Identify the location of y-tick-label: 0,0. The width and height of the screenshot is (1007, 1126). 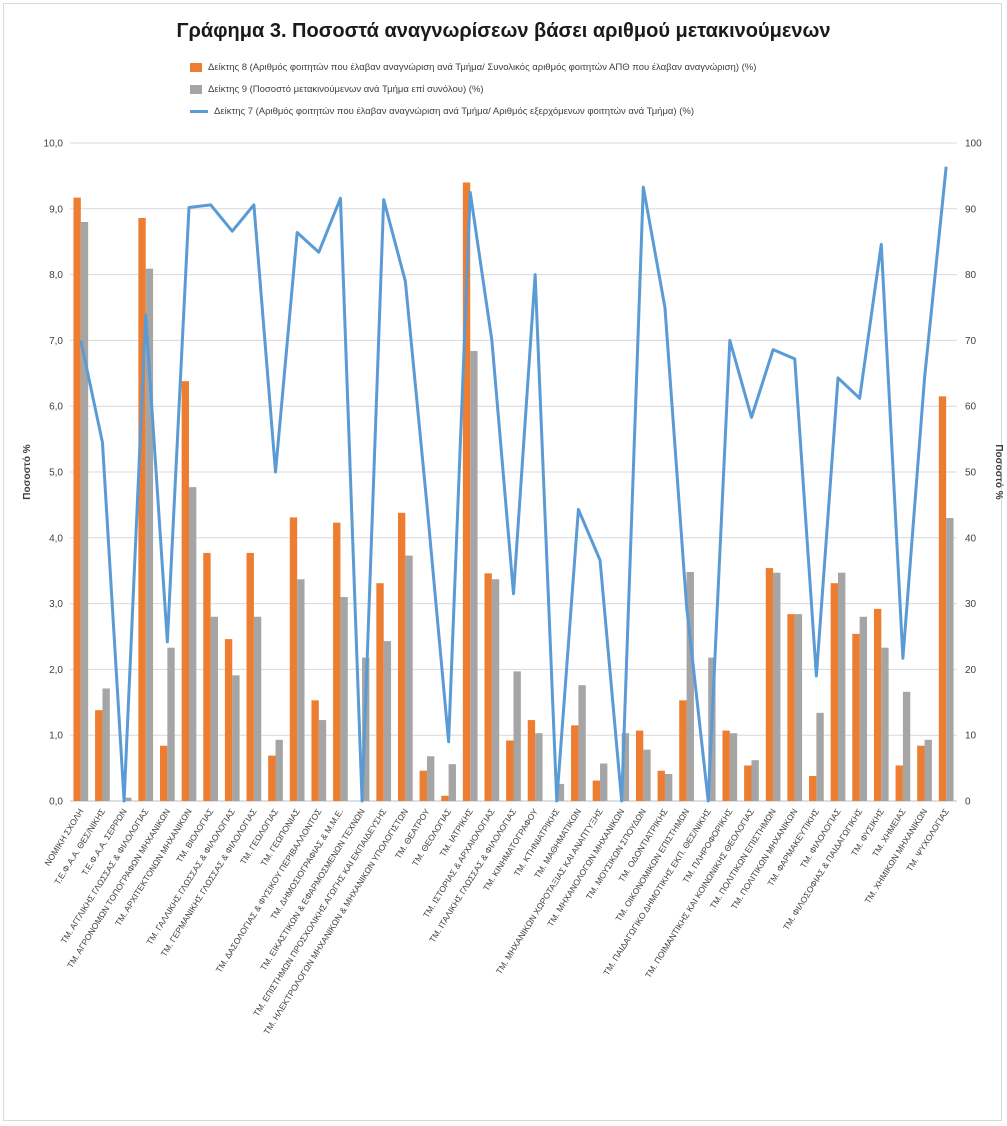
(56, 802).